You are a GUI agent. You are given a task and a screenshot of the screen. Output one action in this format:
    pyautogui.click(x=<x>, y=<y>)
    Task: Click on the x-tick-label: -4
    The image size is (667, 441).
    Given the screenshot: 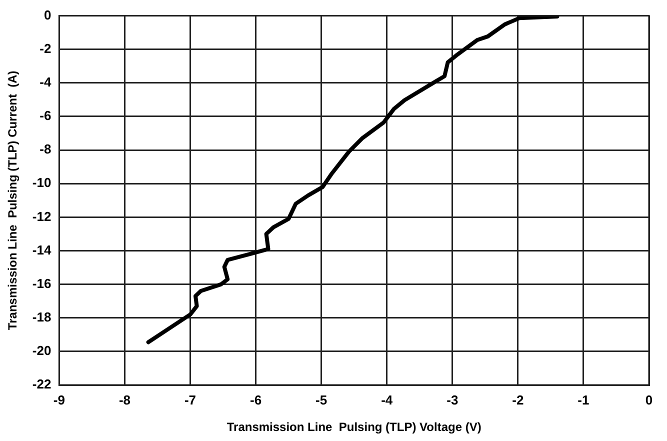 What is the action you would take?
    pyautogui.click(x=387, y=400)
    